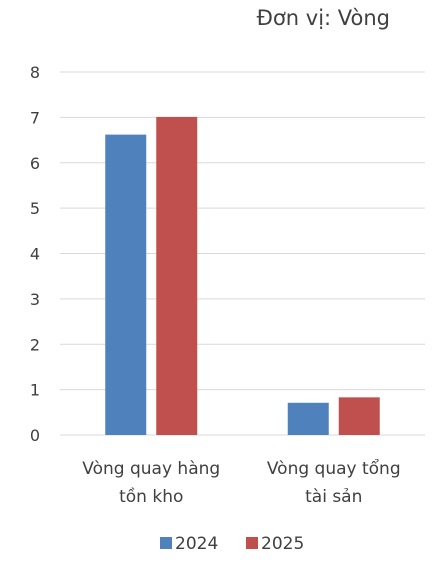 This screenshot has height=562, width=446. What do you see at coordinates (232, 544) in the screenshot?
I see `legend: 2024 2025` at bounding box center [232, 544].